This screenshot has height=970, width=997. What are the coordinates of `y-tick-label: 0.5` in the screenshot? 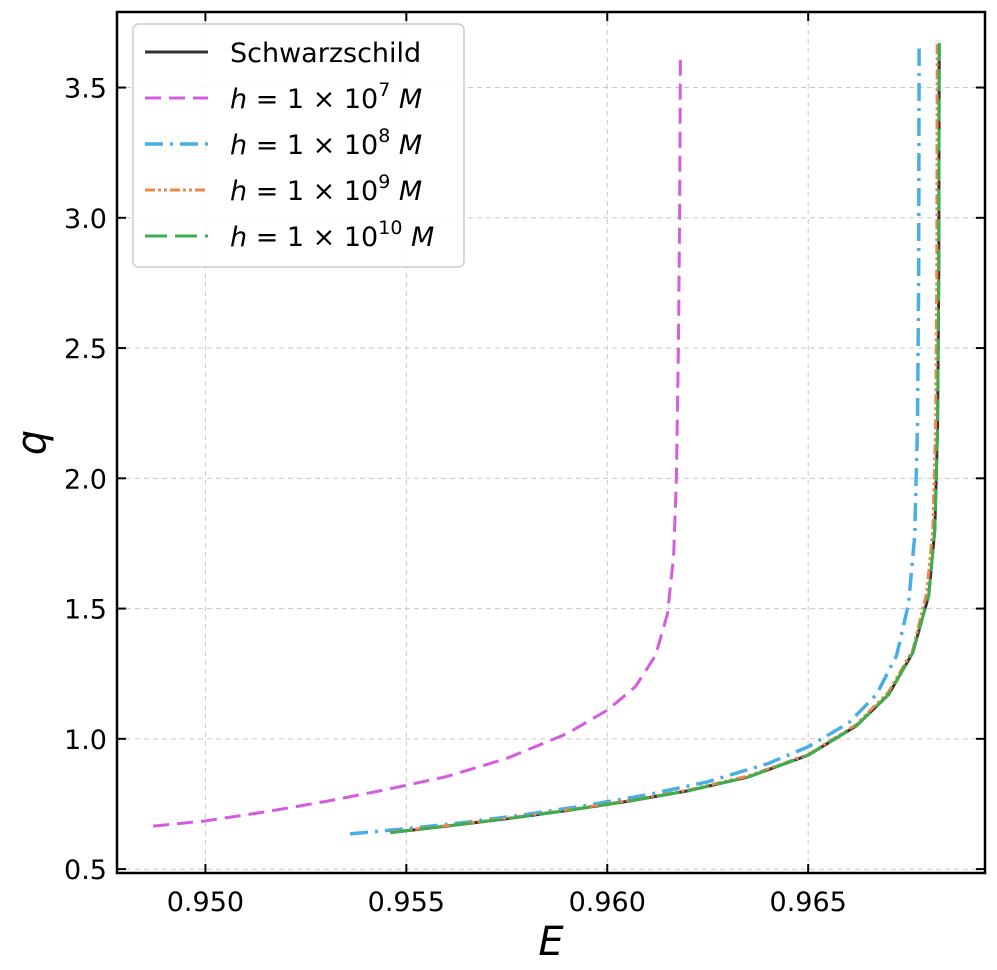 It's located at (85, 870).